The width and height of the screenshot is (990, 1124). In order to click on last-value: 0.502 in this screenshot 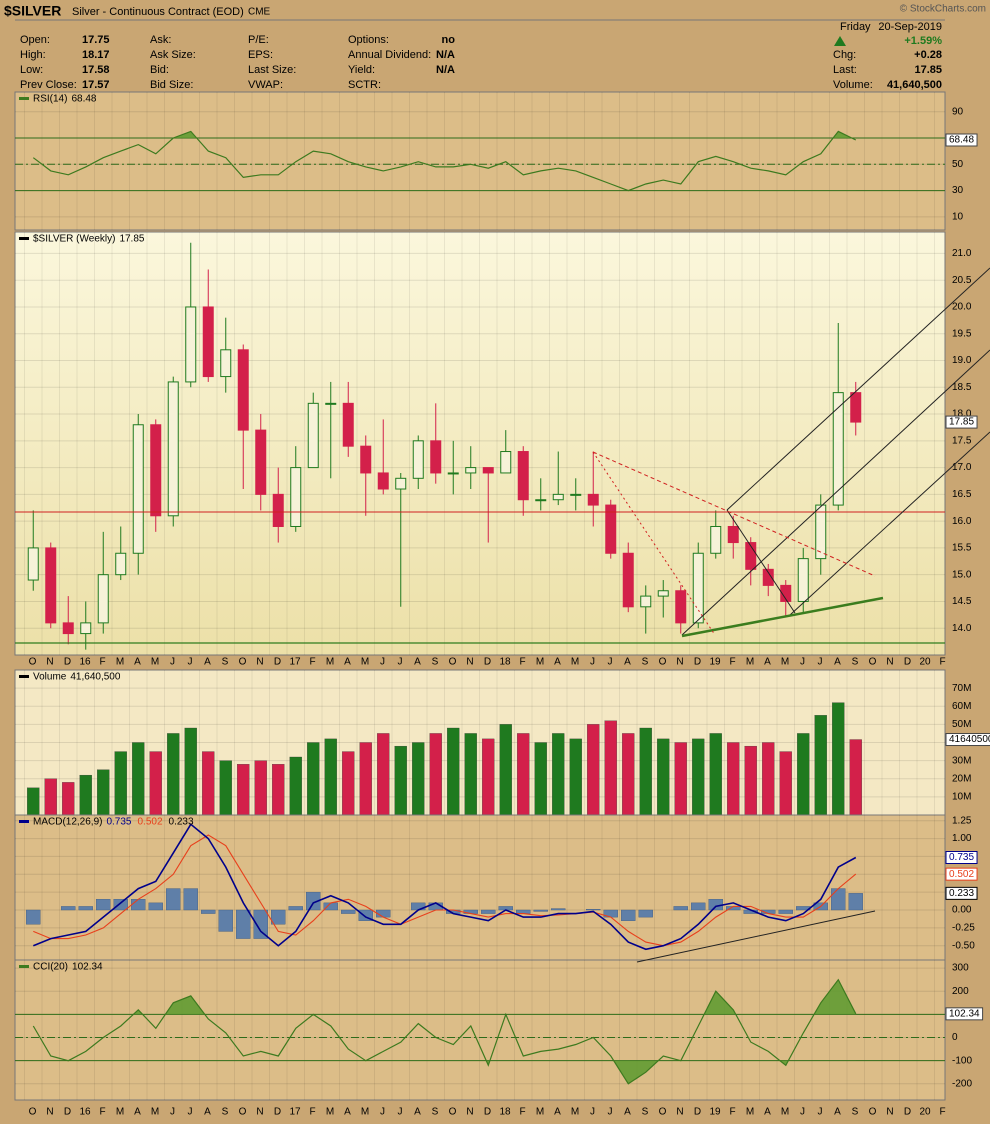, I will do `click(961, 874)`.